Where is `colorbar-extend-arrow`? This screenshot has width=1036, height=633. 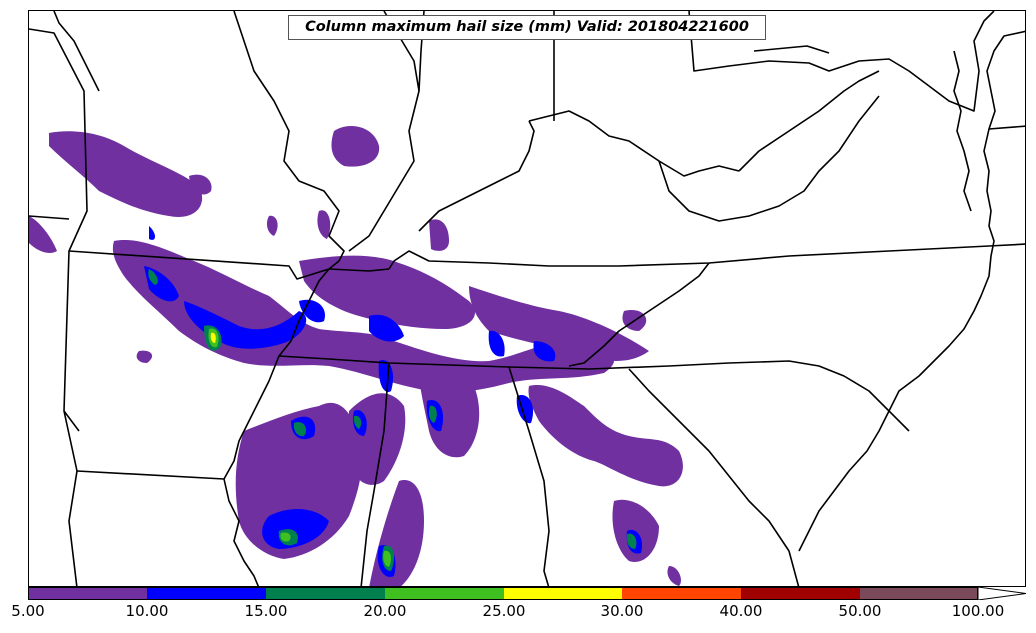
colorbar-extend-arrow is located at coordinates (1002, 593).